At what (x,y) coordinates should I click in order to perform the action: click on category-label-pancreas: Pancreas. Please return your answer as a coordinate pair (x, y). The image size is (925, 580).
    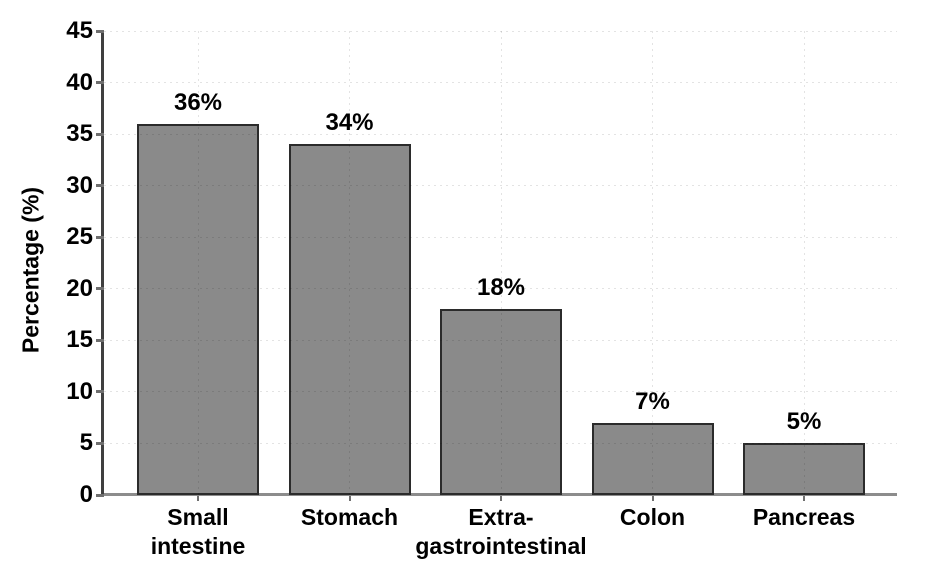
    Looking at the image, I should click on (804, 517).